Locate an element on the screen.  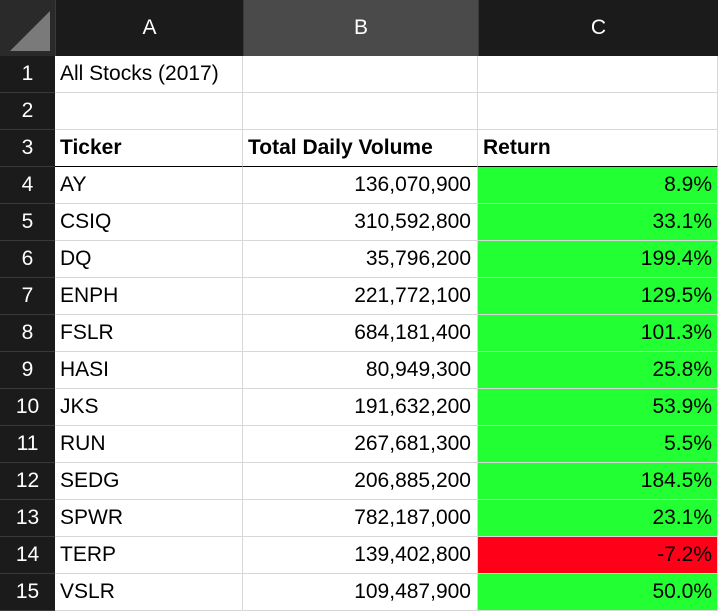
cell-return: 184.5% is located at coordinates (598, 481).